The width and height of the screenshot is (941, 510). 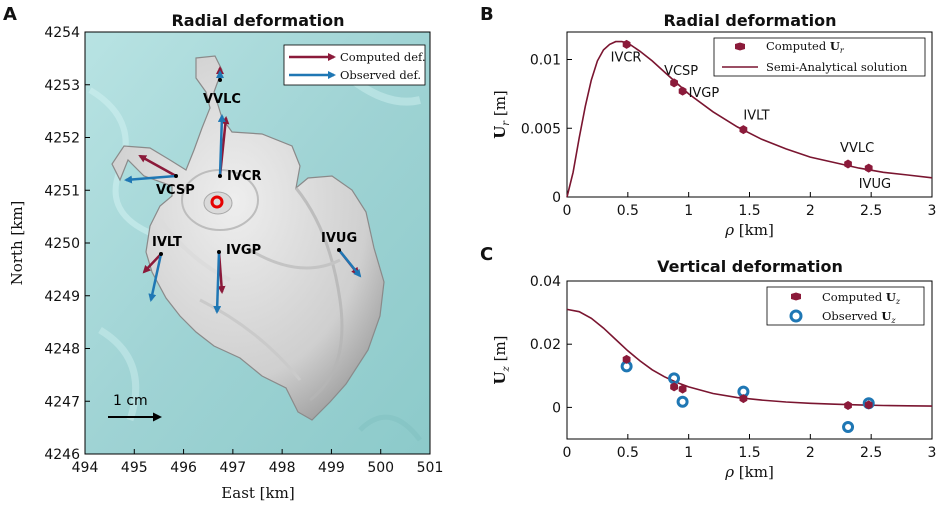 I want to click on scale-bar: 1 cm, so click(x=135, y=407).